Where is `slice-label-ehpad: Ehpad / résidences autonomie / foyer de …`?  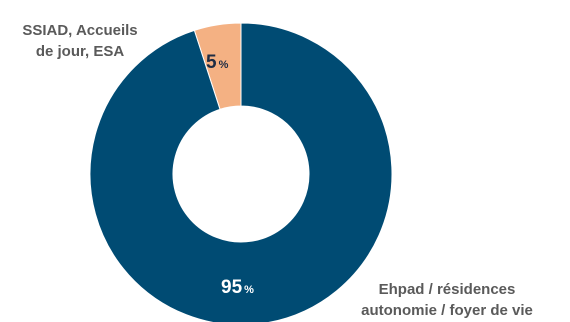 slice-label-ehpad: Ehpad / résidences autonomie / foyer de … is located at coordinates (447, 300).